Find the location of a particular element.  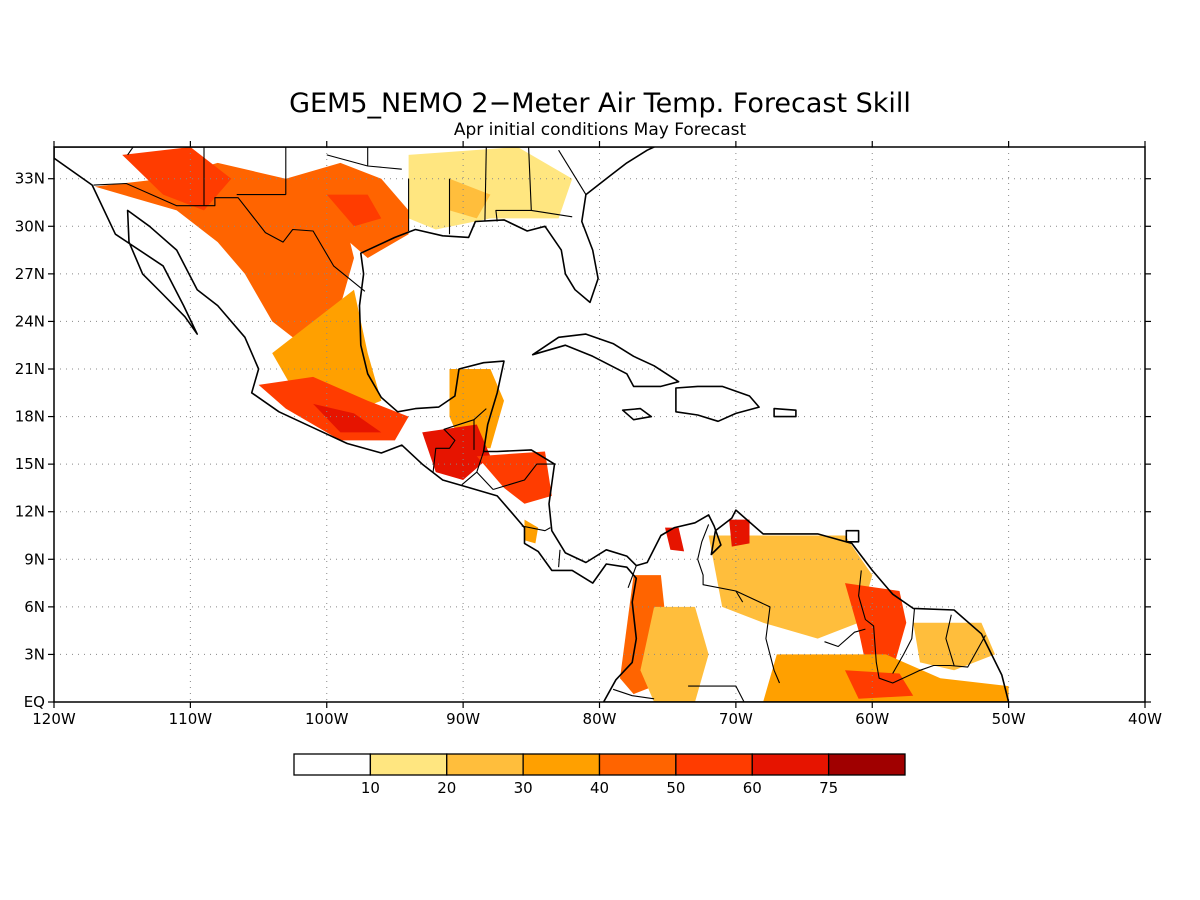

coastline-trinidad is located at coordinates (852, 536).